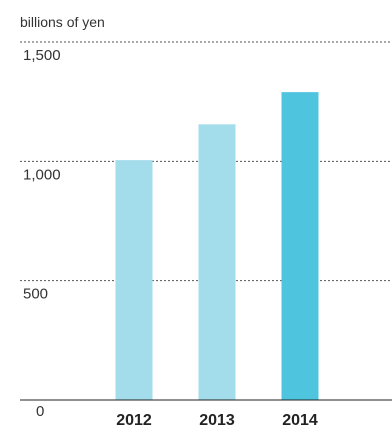 This screenshot has width=392, height=427. Describe the element at coordinates (62, 22) in the screenshot. I see `unit-label: billions of yen` at that location.